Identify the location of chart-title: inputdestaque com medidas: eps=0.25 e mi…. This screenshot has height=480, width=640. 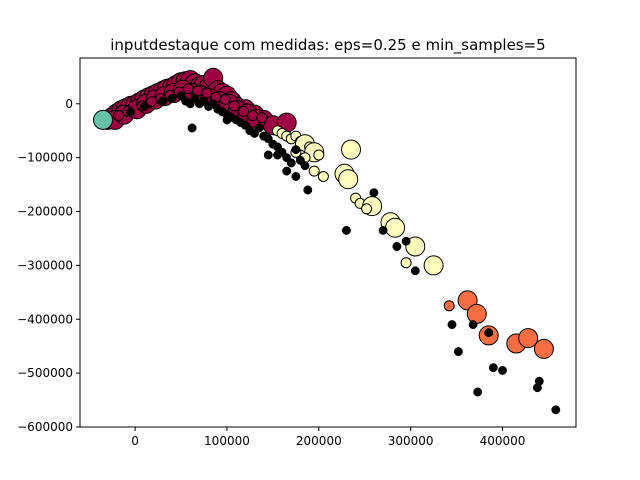
(327, 45).